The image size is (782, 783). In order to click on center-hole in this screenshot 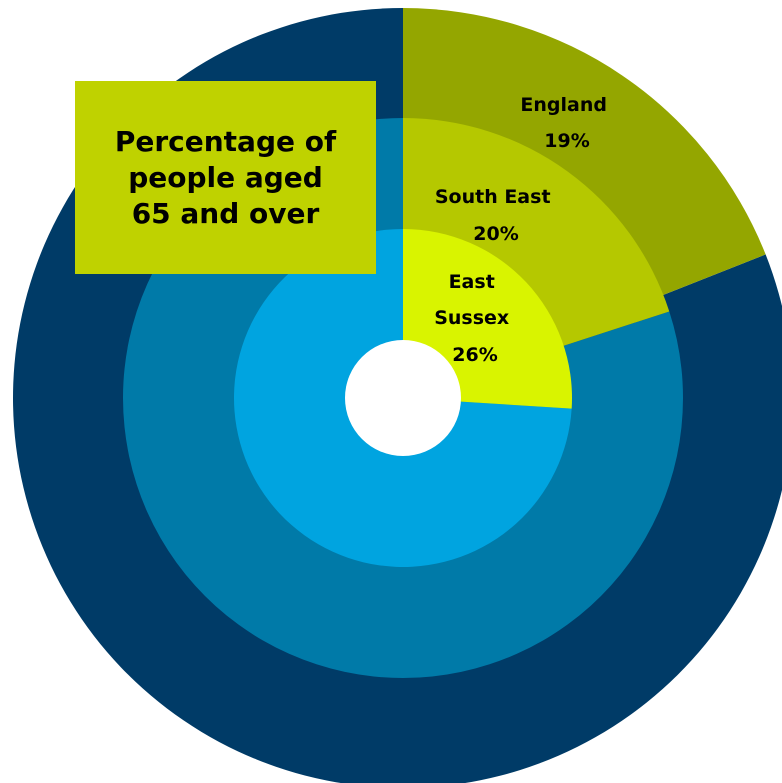, I will do `click(403, 398)`.